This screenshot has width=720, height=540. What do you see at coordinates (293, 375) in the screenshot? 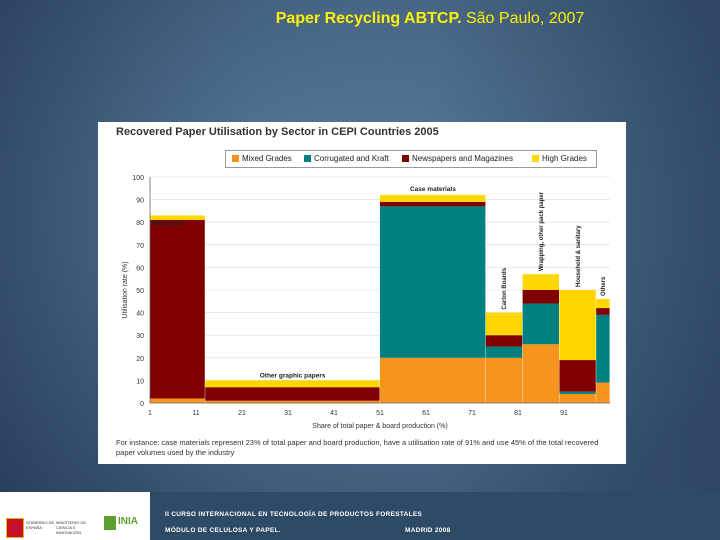
I see `sector-label-1: Other graphic papers` at bounding box center [293, 375].